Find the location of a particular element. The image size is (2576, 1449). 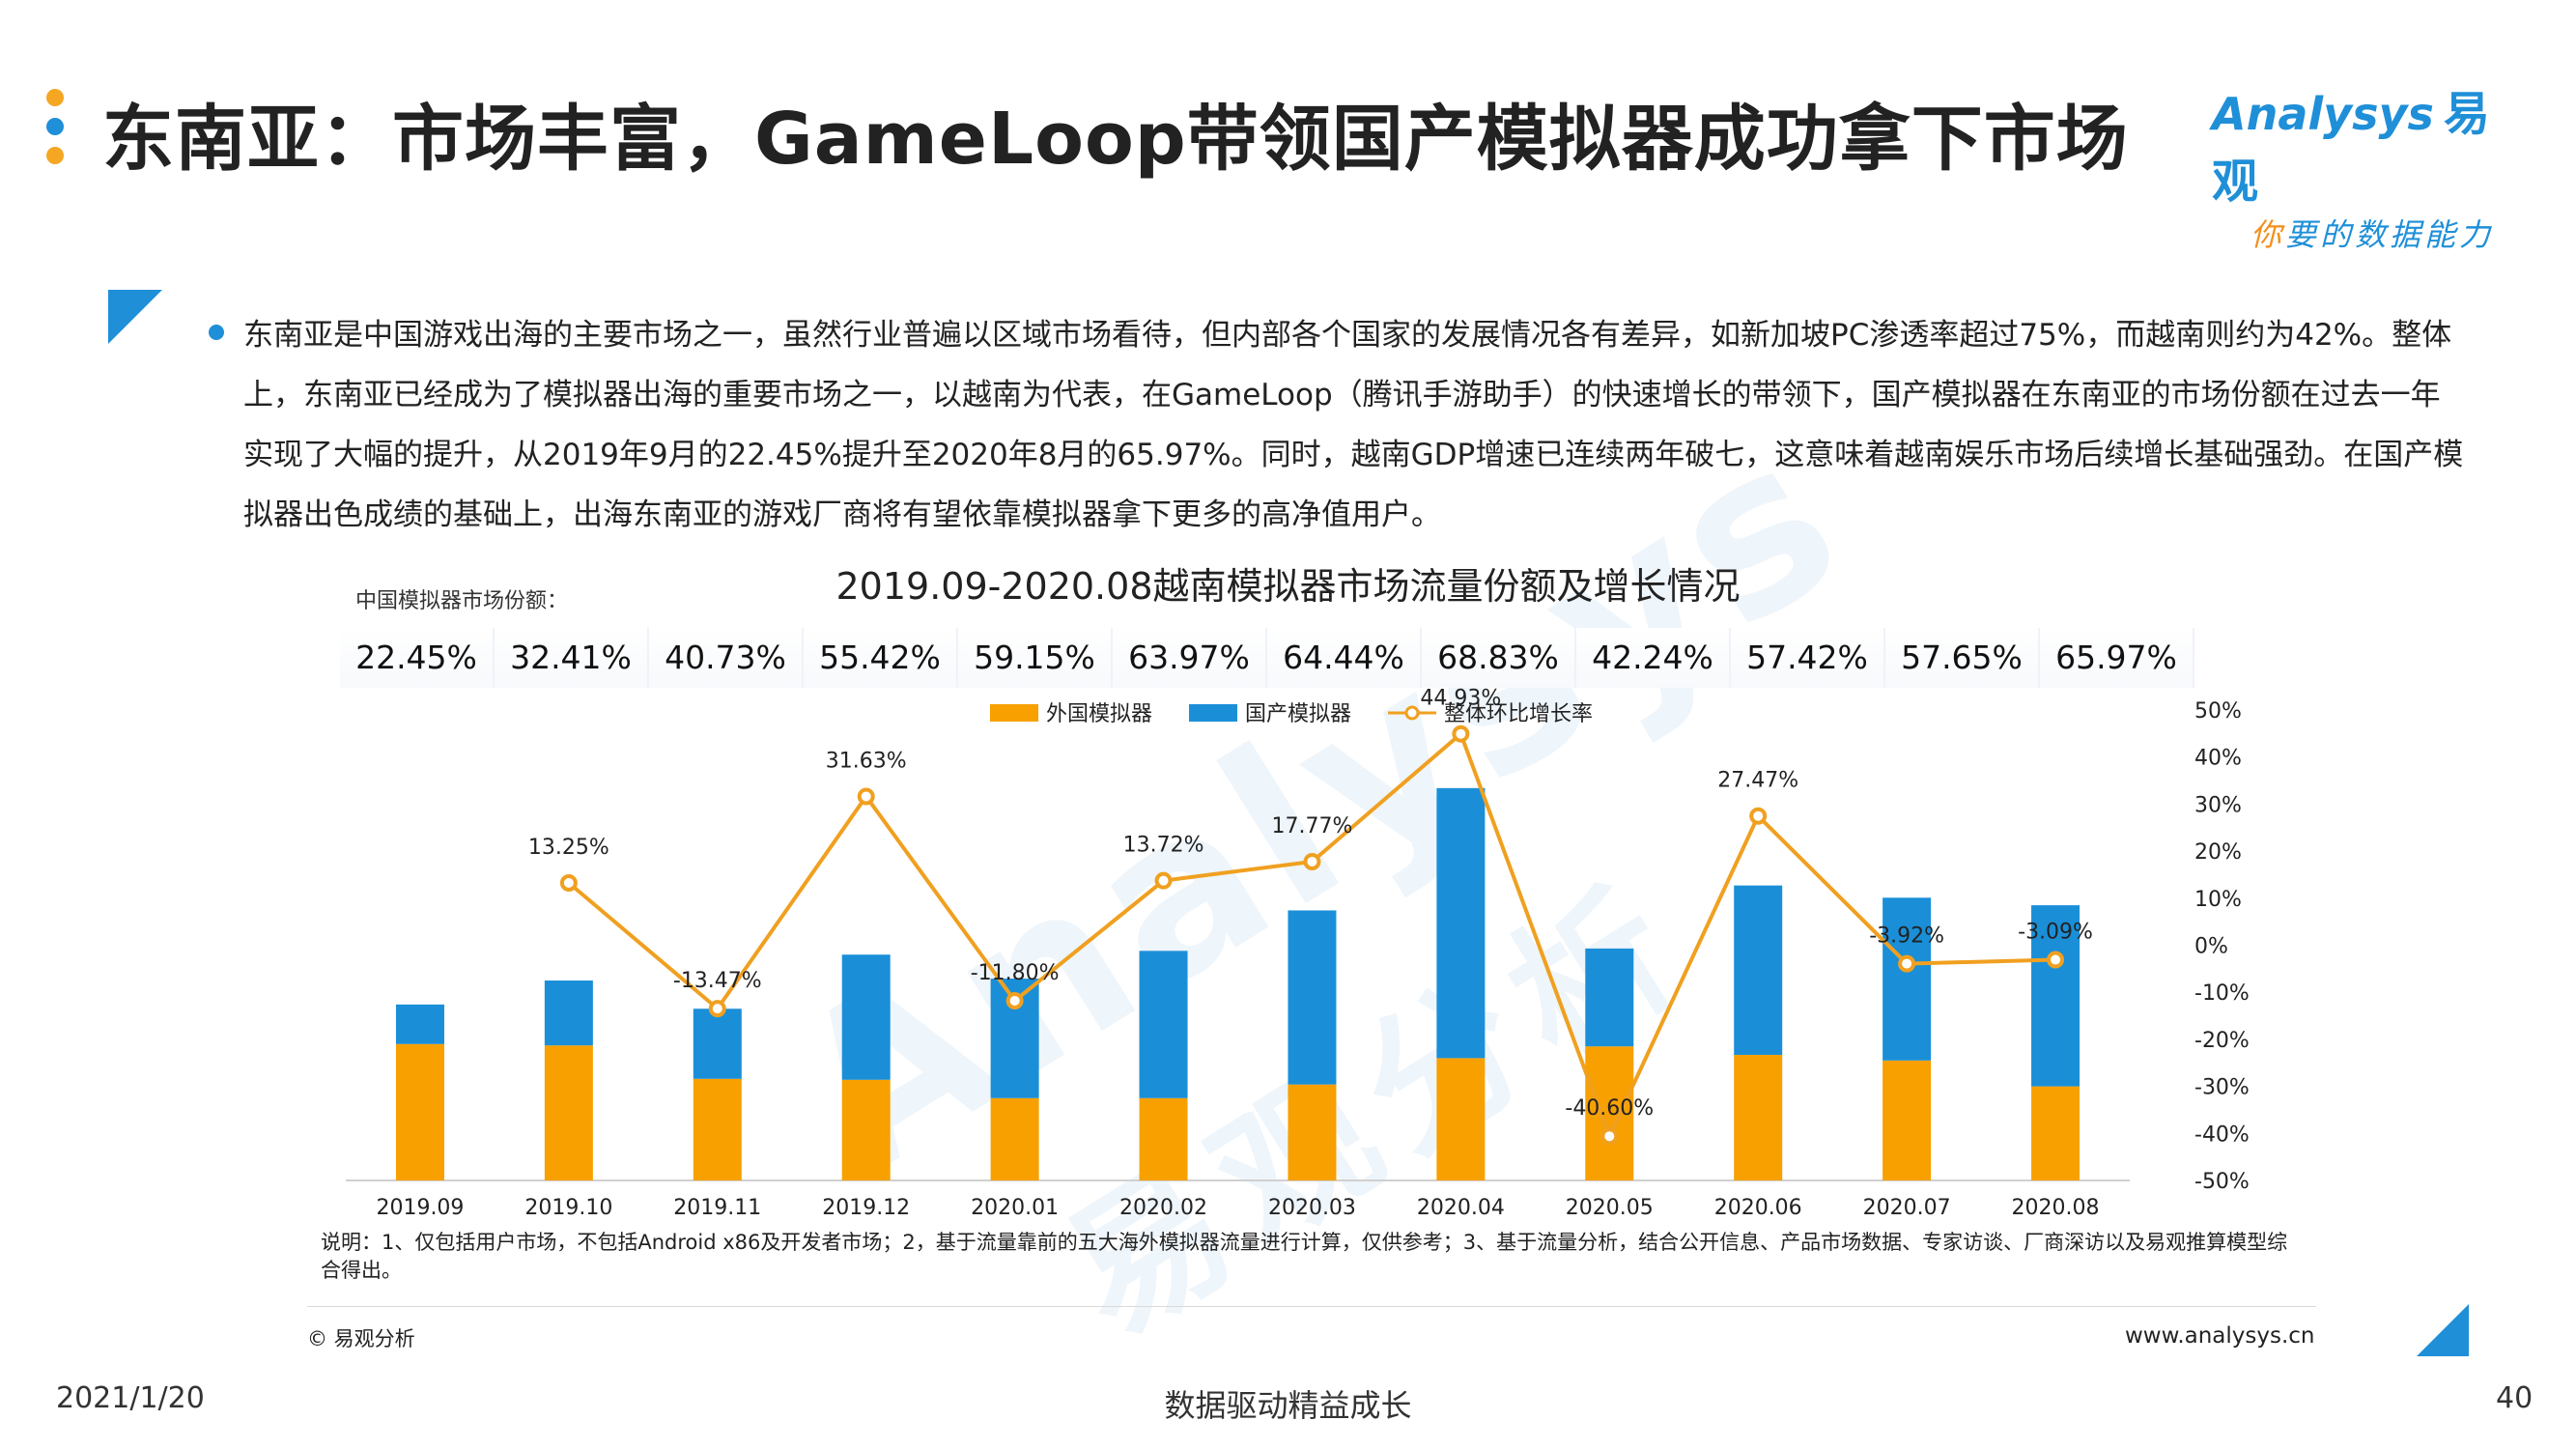

share-label: 中国模拟器市场份额： is located at coordinates (462, 601).